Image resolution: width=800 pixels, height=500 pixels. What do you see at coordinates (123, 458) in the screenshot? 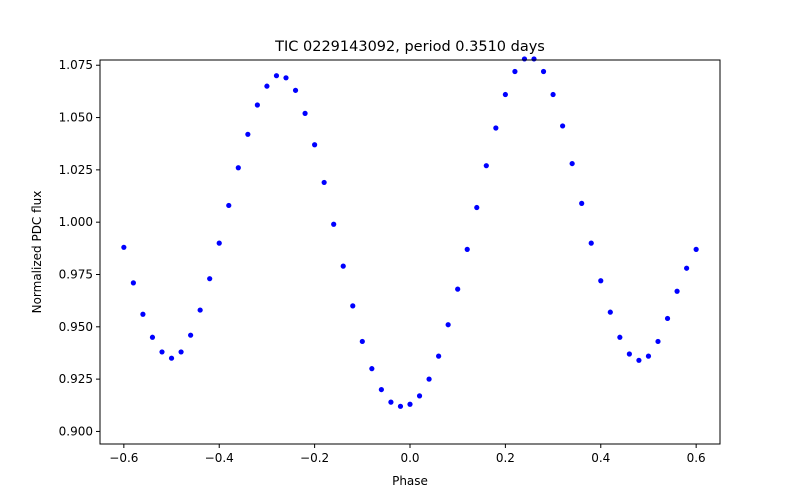
I see `x-tick-label: −0.6` at bounding box center [123, 458].